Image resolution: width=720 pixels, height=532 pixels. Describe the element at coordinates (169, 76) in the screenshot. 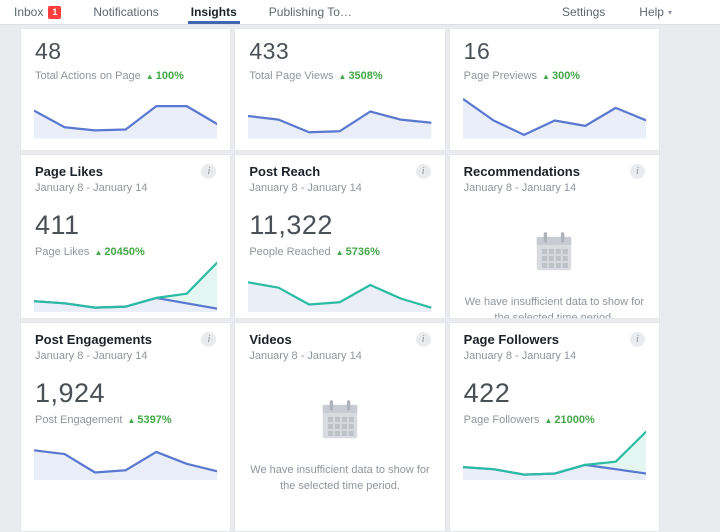

I see `total-actions-change: 100%` at that location.